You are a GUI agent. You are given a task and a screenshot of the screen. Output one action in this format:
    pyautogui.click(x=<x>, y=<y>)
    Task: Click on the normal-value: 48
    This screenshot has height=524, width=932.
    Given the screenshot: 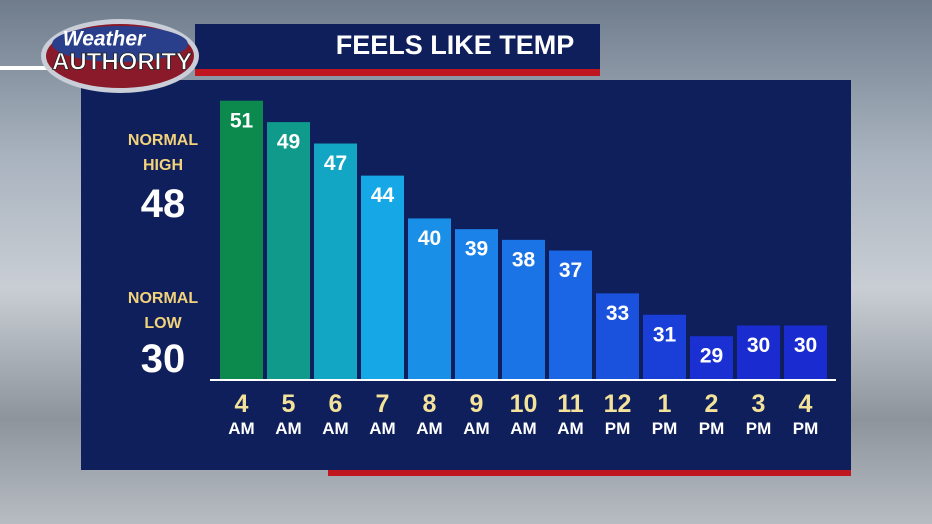 What is the action you would take?
    pyautogui.click(x=163, y=204)
    